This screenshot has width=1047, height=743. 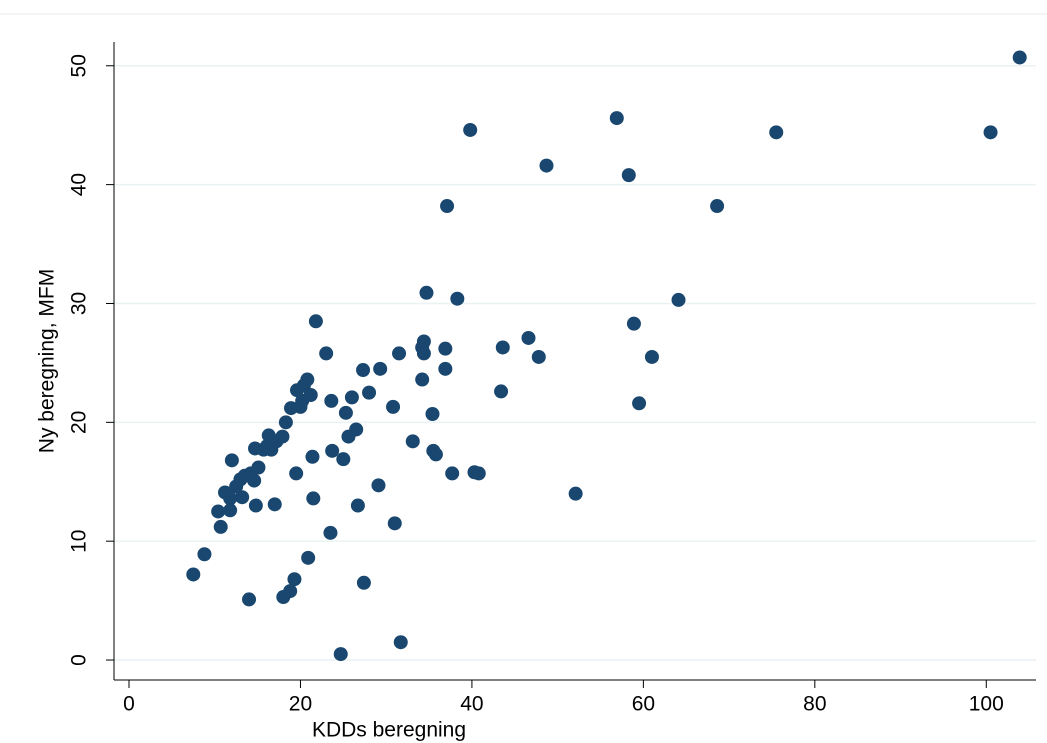 What do you see at coordinates (389, 730) in the screenshot?
I see `x-axis-title: KDDs beregning` at bounding box center [389, 730].